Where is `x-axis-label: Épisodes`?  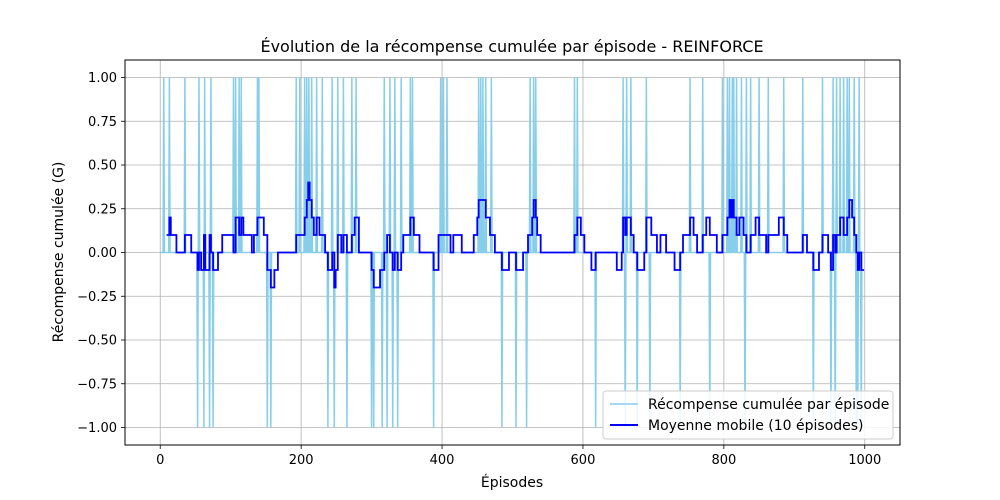 x-axis-label: Épisodes is located at coordinates (512, 482).